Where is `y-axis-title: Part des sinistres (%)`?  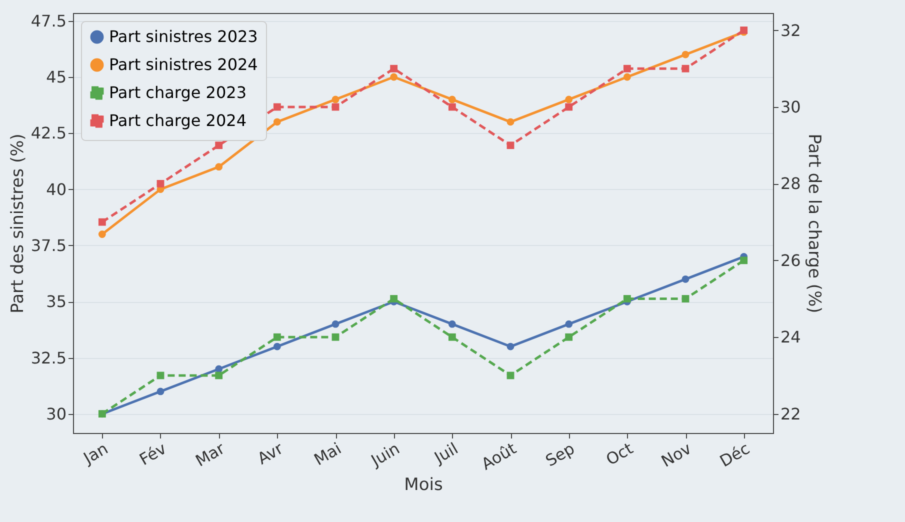
y-axis-title: Part des sinistres (%) is located at coordinates (18, 224).